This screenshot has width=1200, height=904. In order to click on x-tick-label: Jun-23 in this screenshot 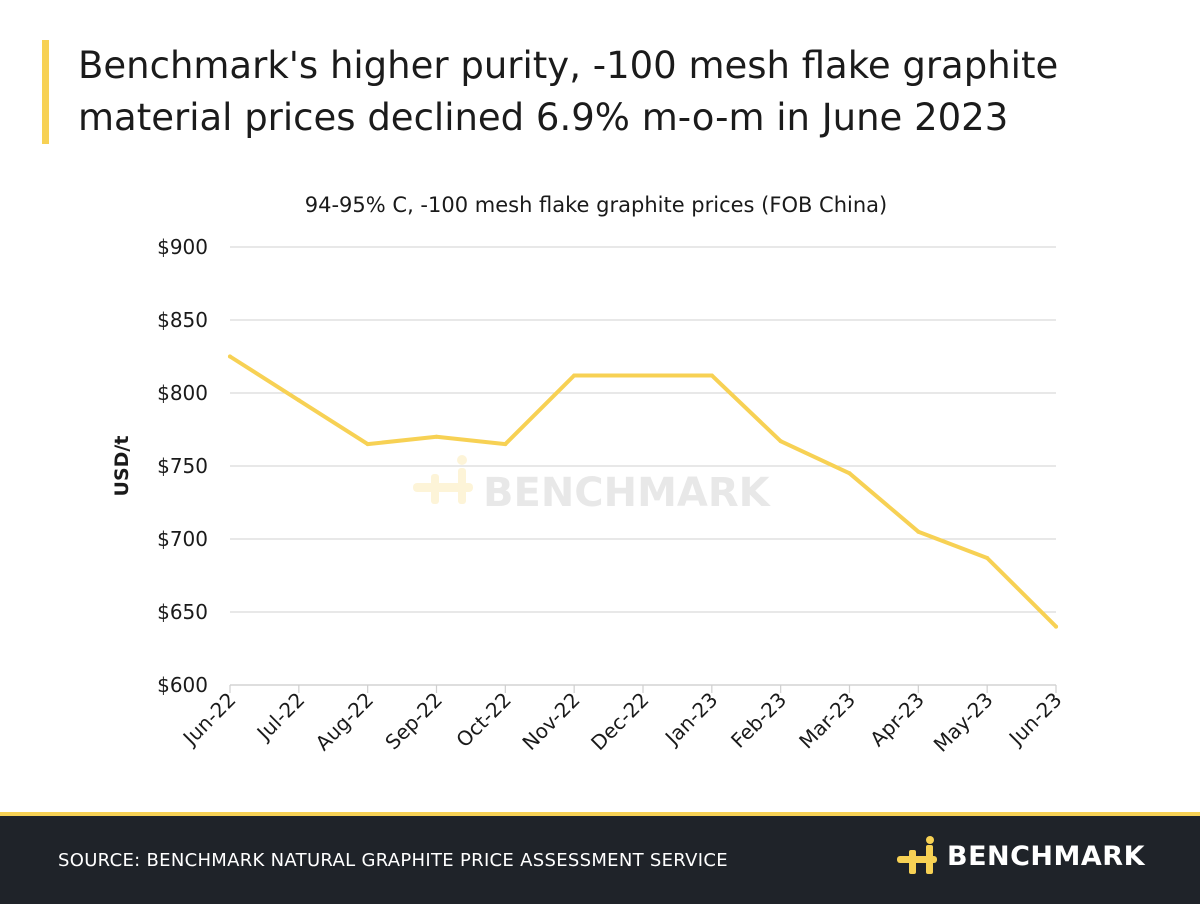, I will do `click(1035, 720)`.